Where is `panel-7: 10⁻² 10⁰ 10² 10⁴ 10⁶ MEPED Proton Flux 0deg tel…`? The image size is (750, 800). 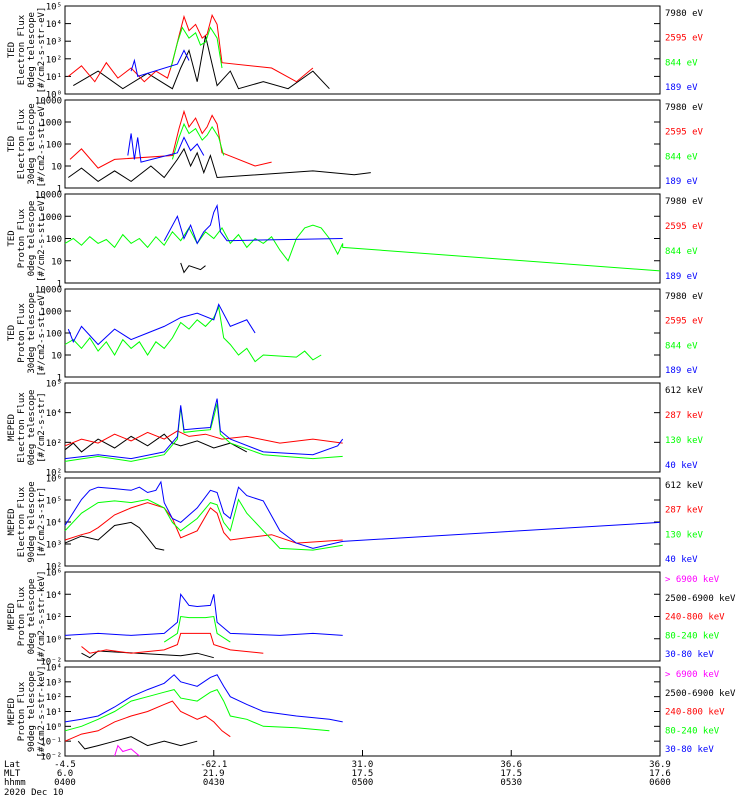 panel-7: 10⁻² 10⁰ 10² 10⁴ 10⁶ MEPED Proton Flux 0deg tel… is located at coordinates (371, 618).